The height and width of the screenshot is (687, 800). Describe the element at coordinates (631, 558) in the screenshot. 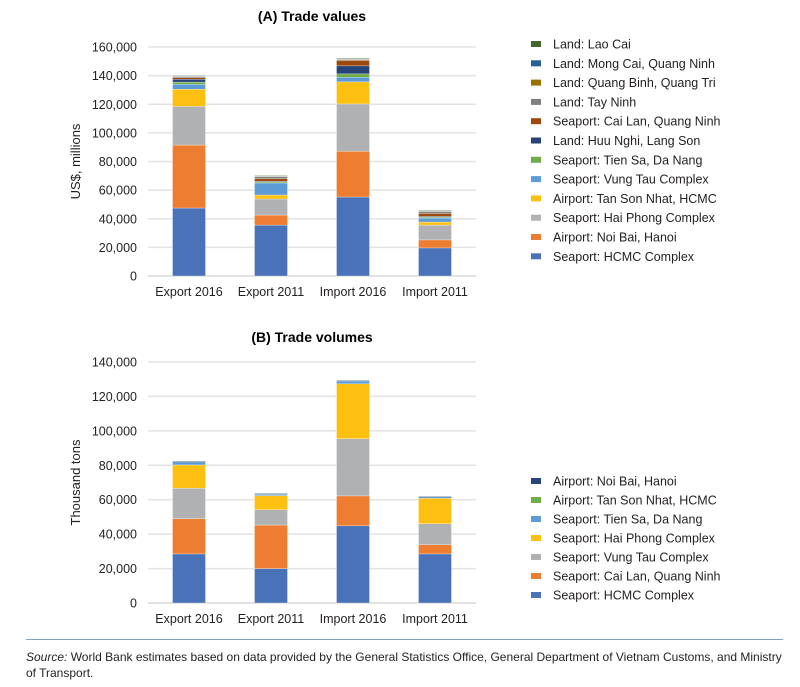

I see `legend-label: Seaport: Vung Tau Complex` at that location.